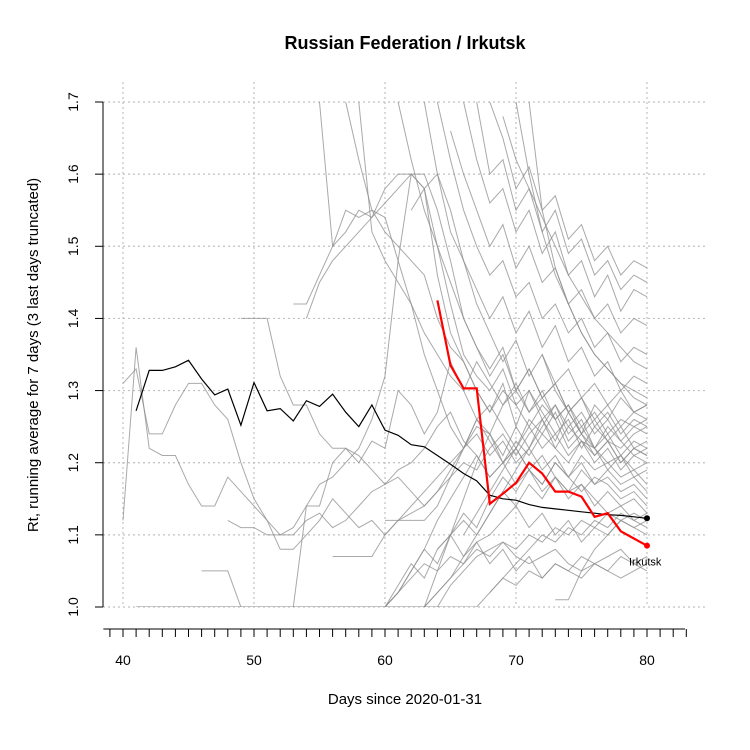  I want to click on x-tick-label: 40, so click(123, 660).